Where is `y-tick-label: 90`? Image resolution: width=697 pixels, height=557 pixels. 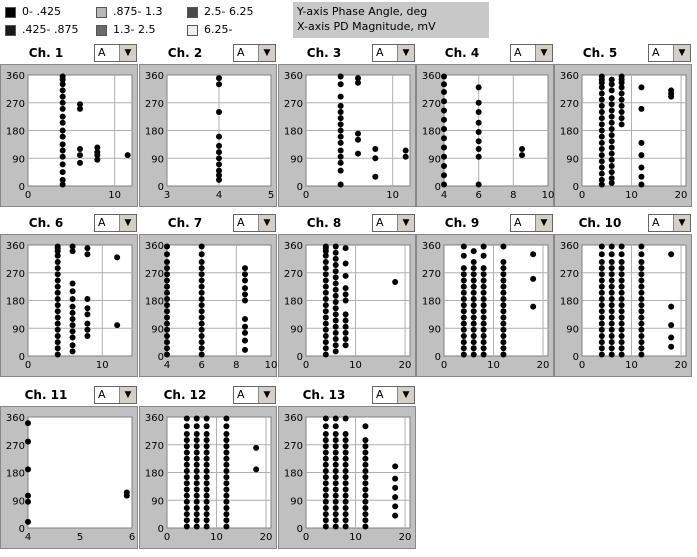
y-tick-label: 90 is located at coordinates (572, 159).